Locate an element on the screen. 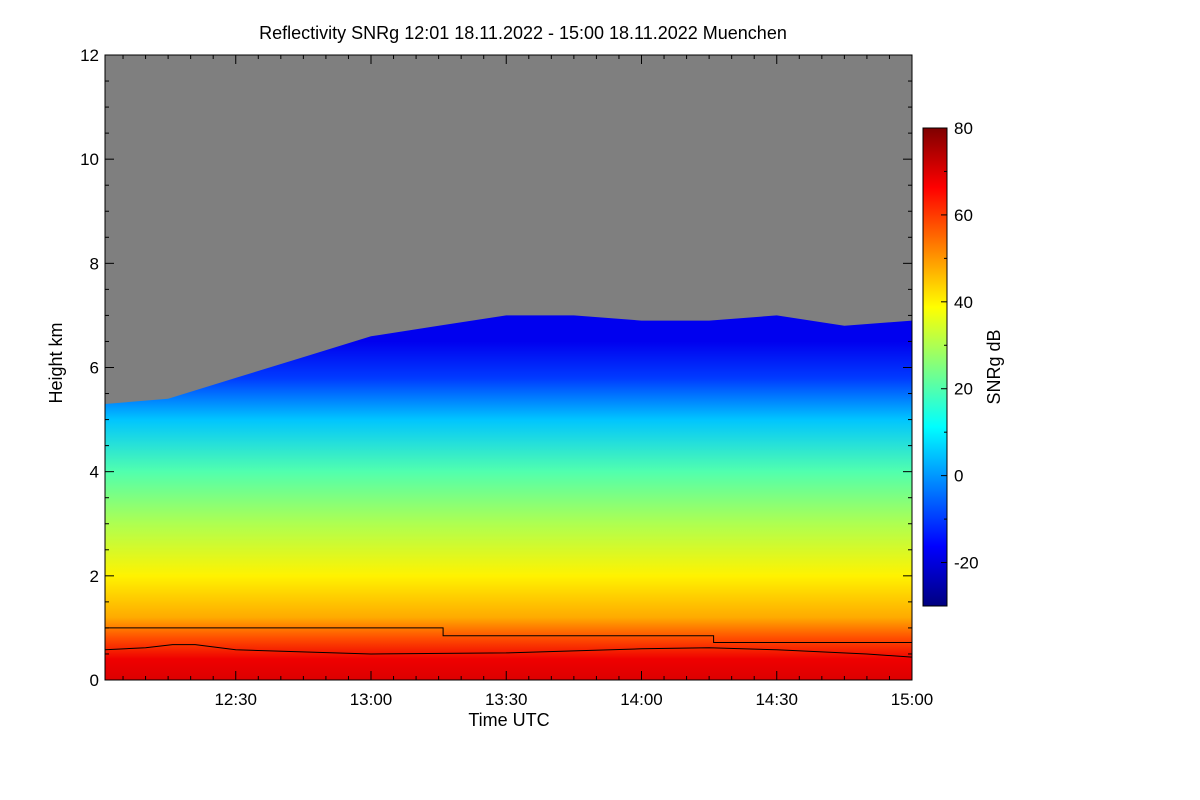 The height and width of the screenshot is (800, 1200). x-axis-label: Time UTC is located at coordinates (508, 720).